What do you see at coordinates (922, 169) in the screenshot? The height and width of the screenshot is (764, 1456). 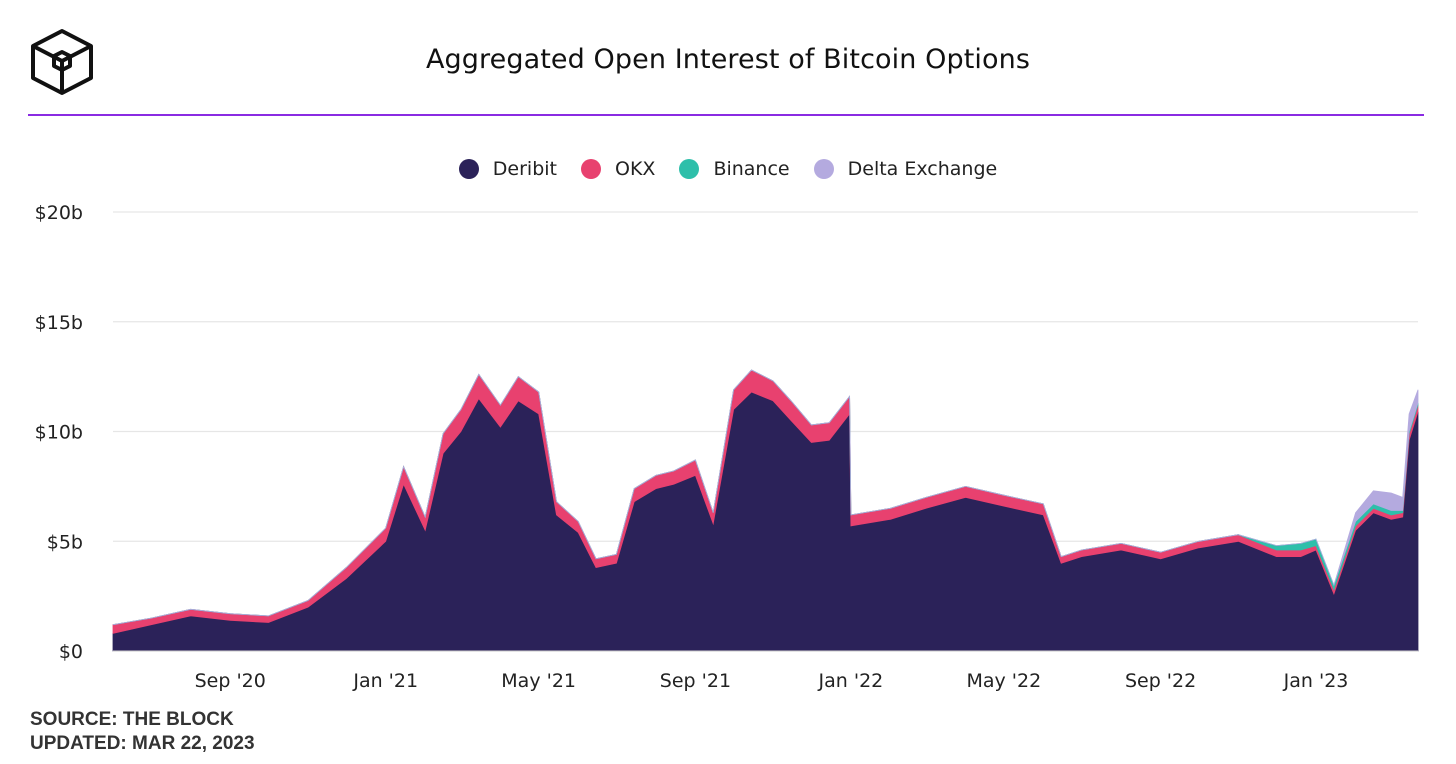 I see `legend-label: Delta Exchange` at bounding box center [922, 169].